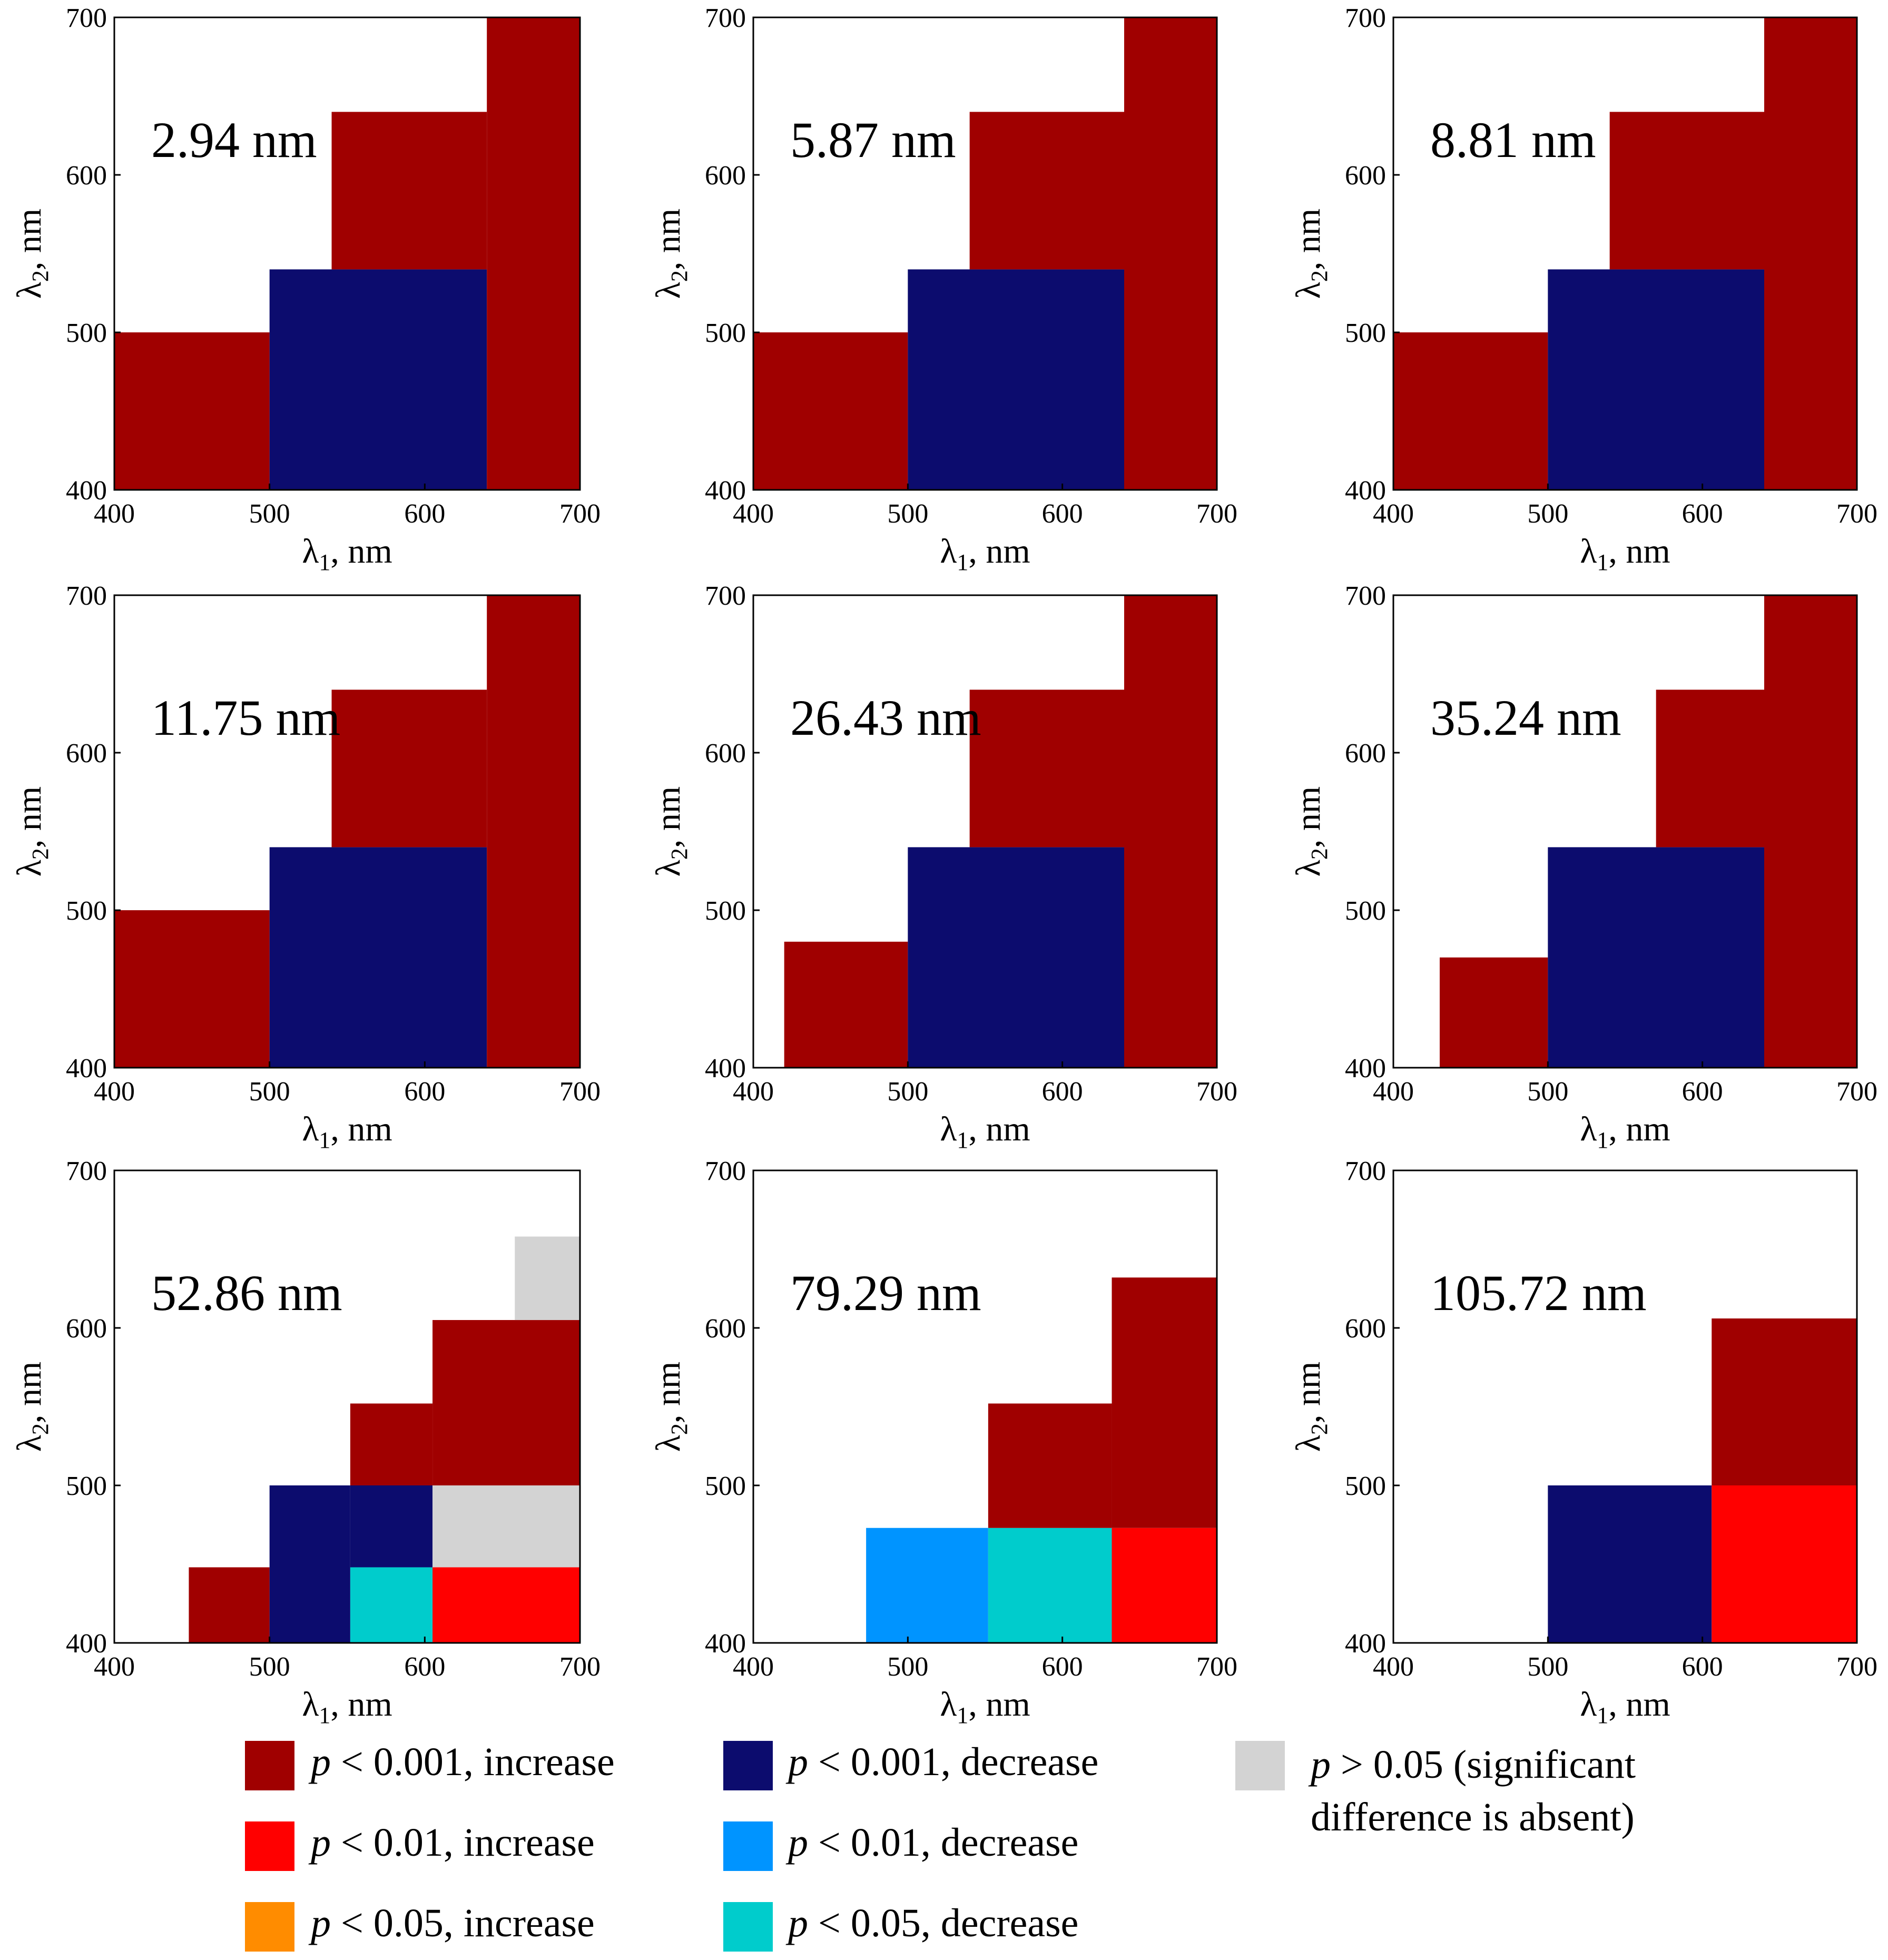  I want to click on panel-title: 8.81 nm, so click(1513, 140).